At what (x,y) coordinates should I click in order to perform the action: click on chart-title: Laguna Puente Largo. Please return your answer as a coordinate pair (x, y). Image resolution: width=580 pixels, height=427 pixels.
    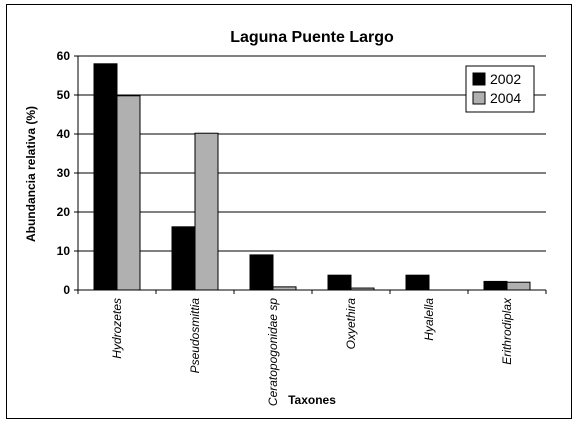
    Looking at the image, I should click on (312, 37).